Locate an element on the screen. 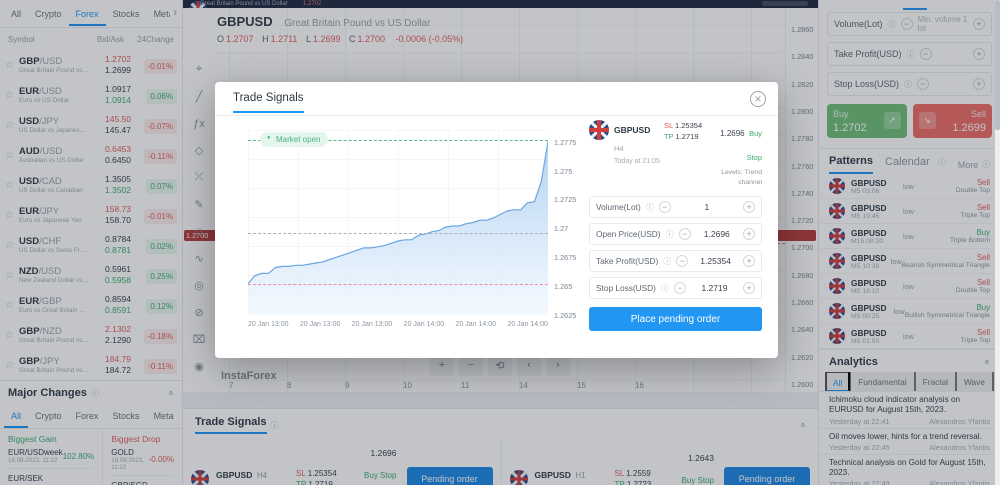 This screenshot has width=1000, height=485. modal-chart: Market open is located at coordinates (398, 222).